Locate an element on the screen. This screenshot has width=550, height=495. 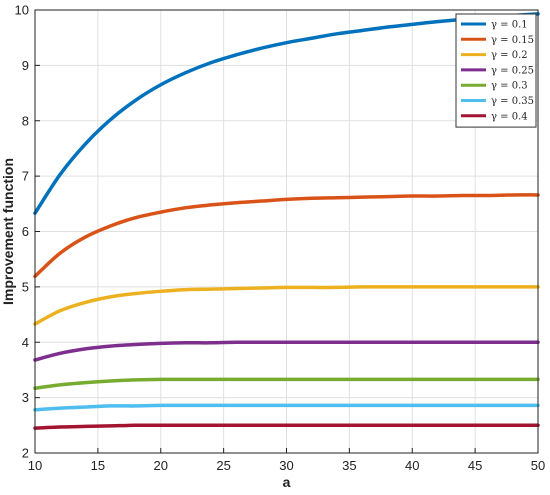
x-tick-label: 20 is located at coordinates (161, 465).